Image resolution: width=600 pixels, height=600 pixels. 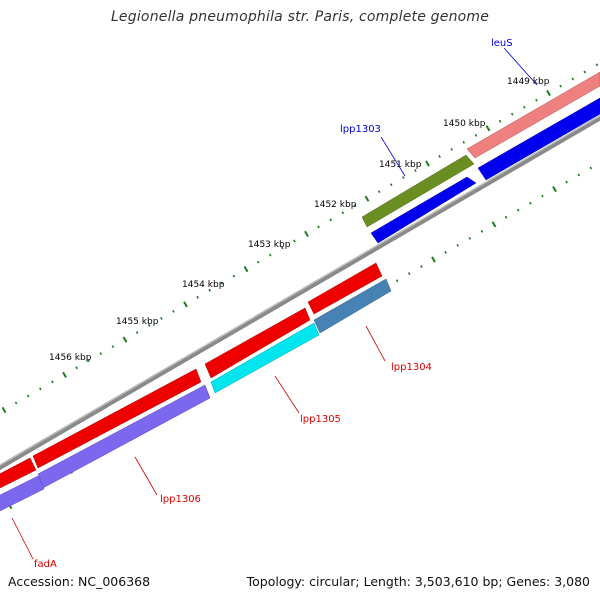 What do you see at coordinates (146, 476) in the screenshot?
I see `leader-lpp1306` at bounding box center [146, 476].